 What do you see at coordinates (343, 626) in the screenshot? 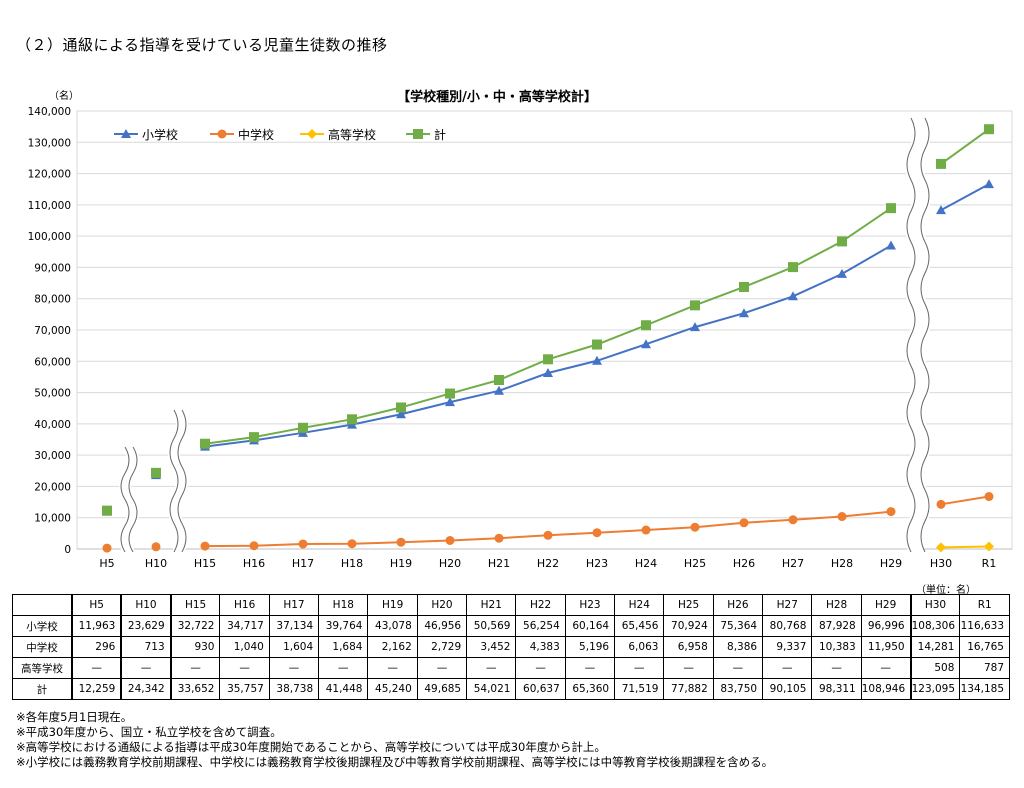
I see `table-cell: 39,764` at bounding box center [343, 626].